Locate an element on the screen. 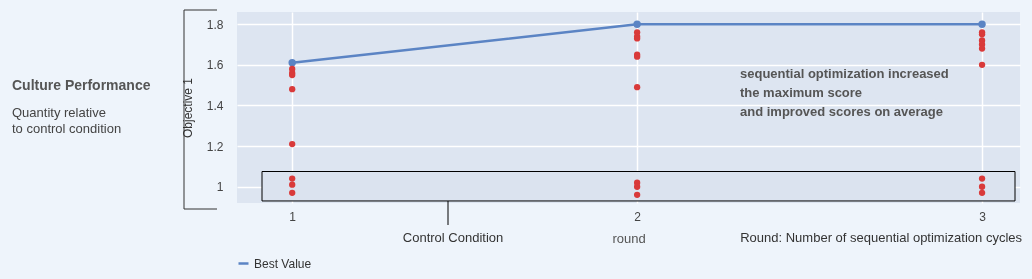 This screenshot has width=1032, height=279. text: Culture Performance is located at coordinates (81, 85).